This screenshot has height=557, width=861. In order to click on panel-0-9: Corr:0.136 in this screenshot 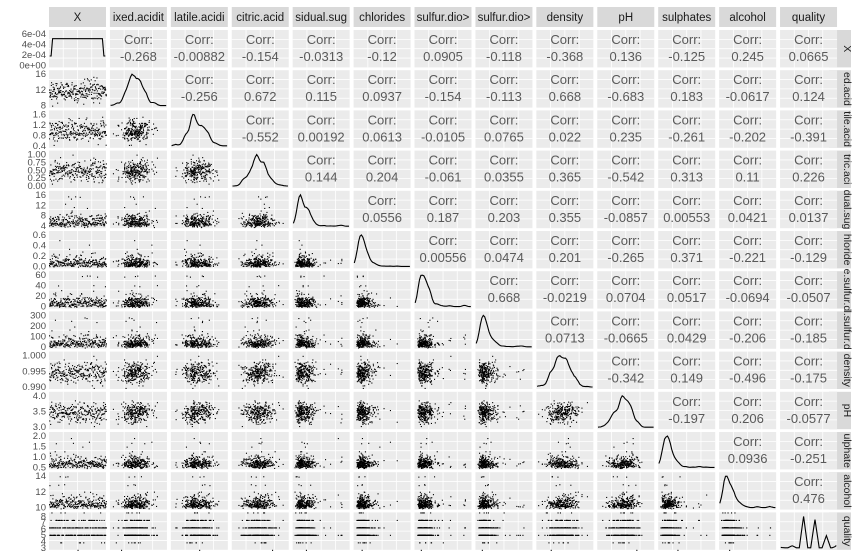, I will do `click(625, 48)`.